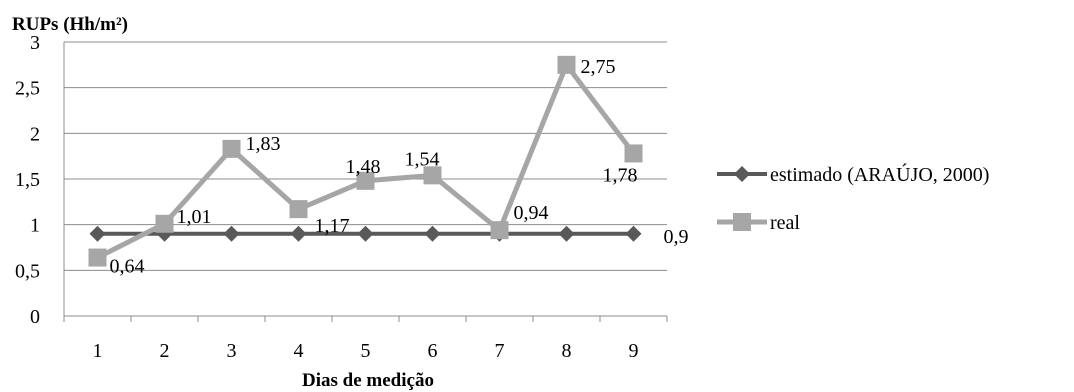 This screenshot has width=1074, height=392. I want to click on x-tick-label: 8, so click(567, 351).